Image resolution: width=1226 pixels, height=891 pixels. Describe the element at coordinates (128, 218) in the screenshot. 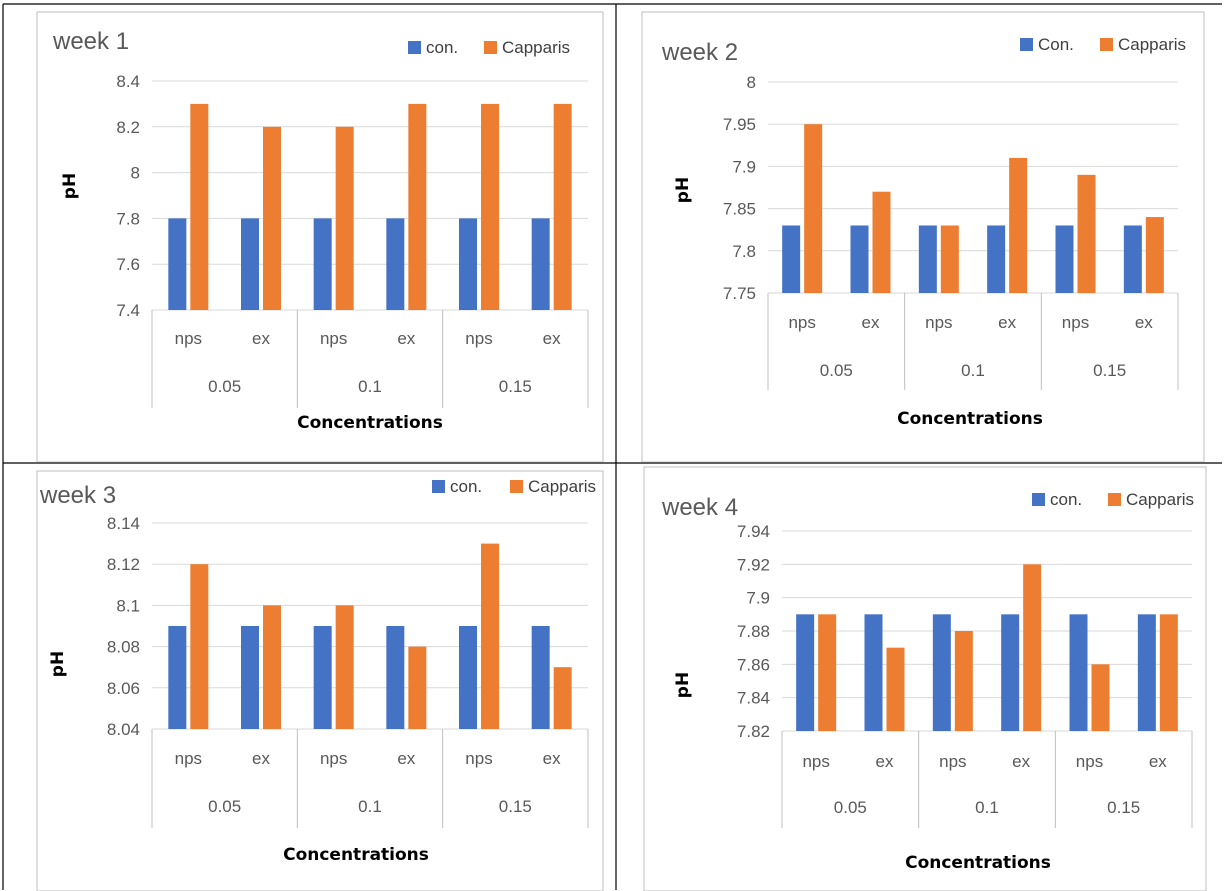

I see `y-tick-label: 7.8` at that location.